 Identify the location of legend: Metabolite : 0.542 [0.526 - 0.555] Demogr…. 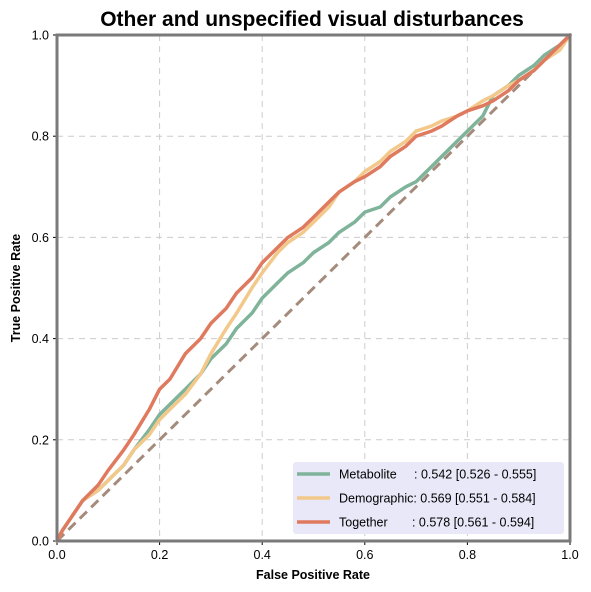
(428, 498).